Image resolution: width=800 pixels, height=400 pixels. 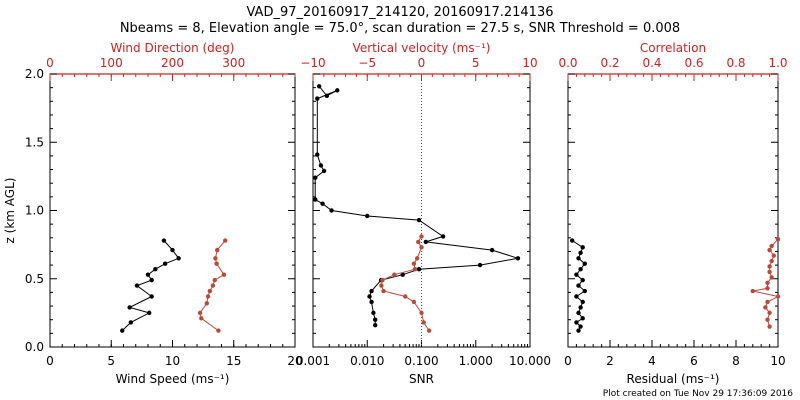 What do you see at coordinates (673, 48) in the screenshot?
I see `residual-top-axis-label: Correlation` at bounding box center [673, 48].